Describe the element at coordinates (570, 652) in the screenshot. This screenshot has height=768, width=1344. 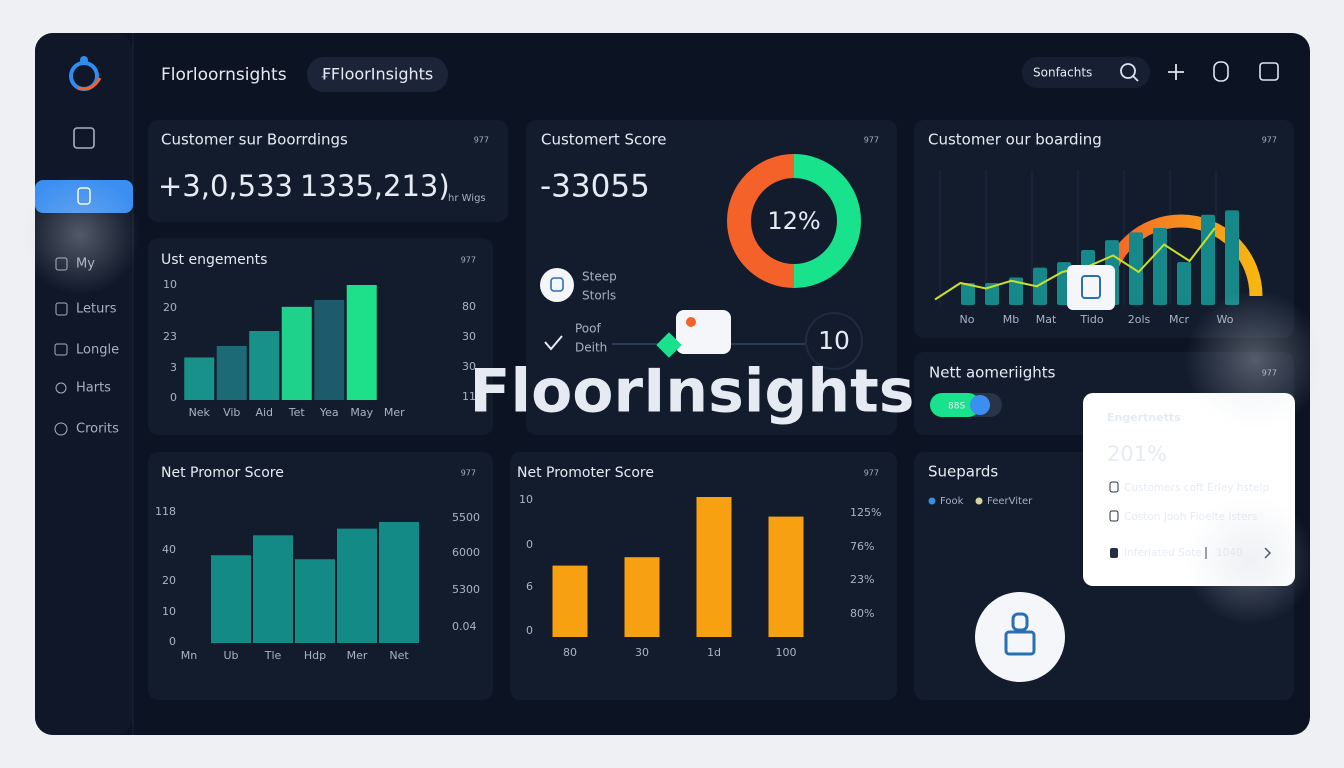
I see `x-tick-label: 80` at that location.